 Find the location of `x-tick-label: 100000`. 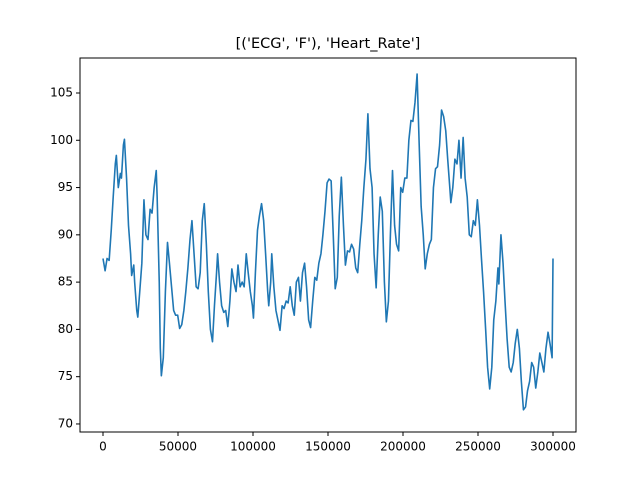

x-tick-label: 100000 is located at coordinates (253, 447).